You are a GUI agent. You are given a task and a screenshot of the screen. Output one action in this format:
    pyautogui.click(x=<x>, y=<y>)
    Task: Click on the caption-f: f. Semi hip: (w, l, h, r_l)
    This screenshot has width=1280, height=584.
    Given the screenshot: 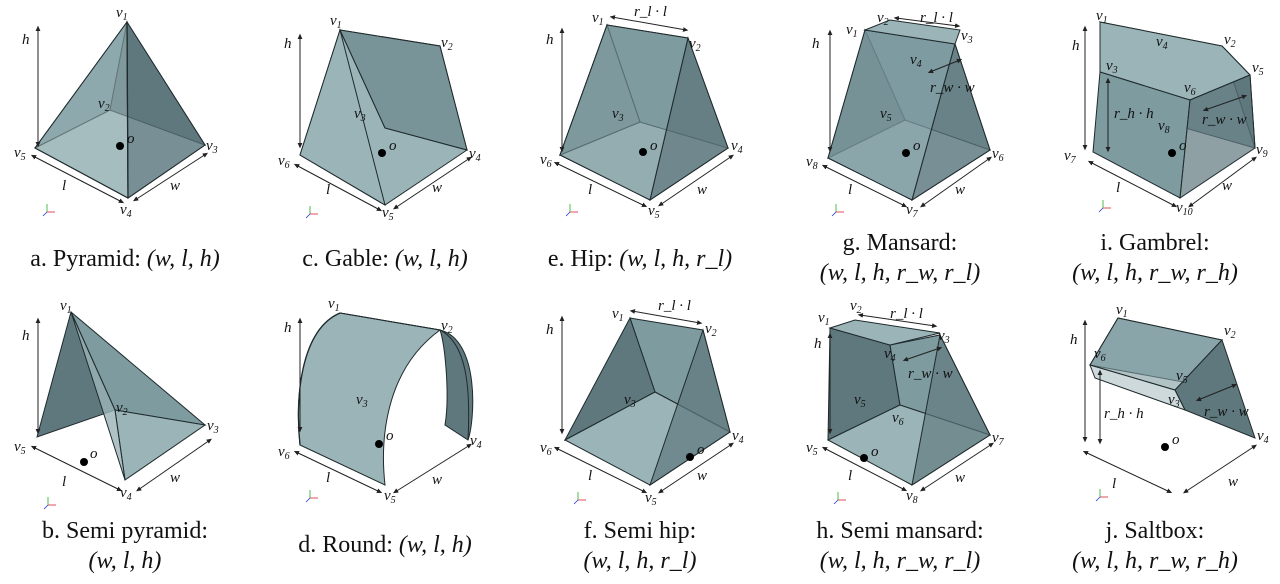 What is the action you would take?
    pyautogui.click(x=640, y=546)
    